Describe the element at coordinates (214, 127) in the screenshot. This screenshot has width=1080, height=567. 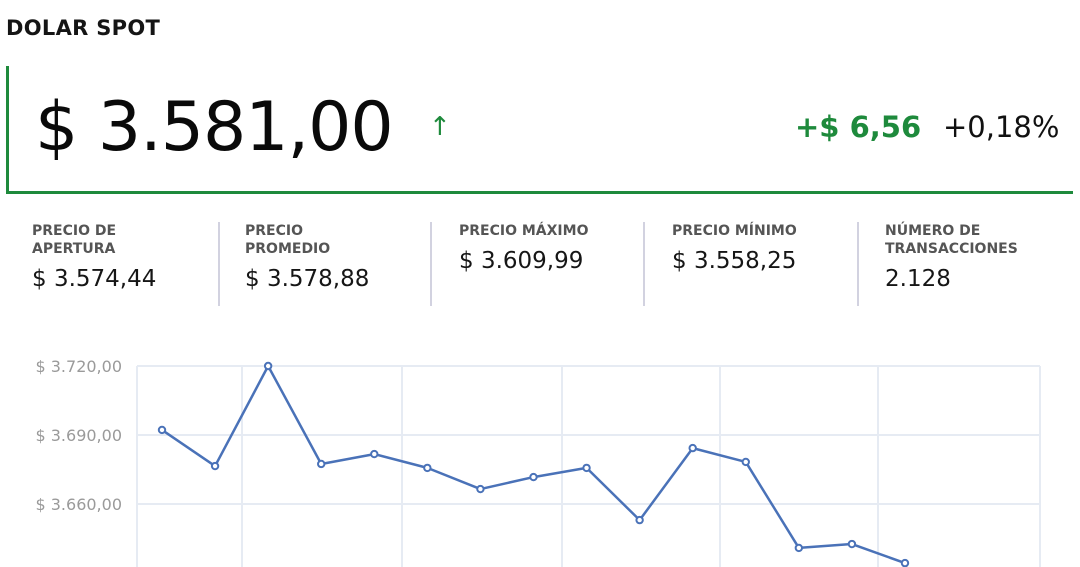
I see `current-price: $ 3.581,00` at that location.